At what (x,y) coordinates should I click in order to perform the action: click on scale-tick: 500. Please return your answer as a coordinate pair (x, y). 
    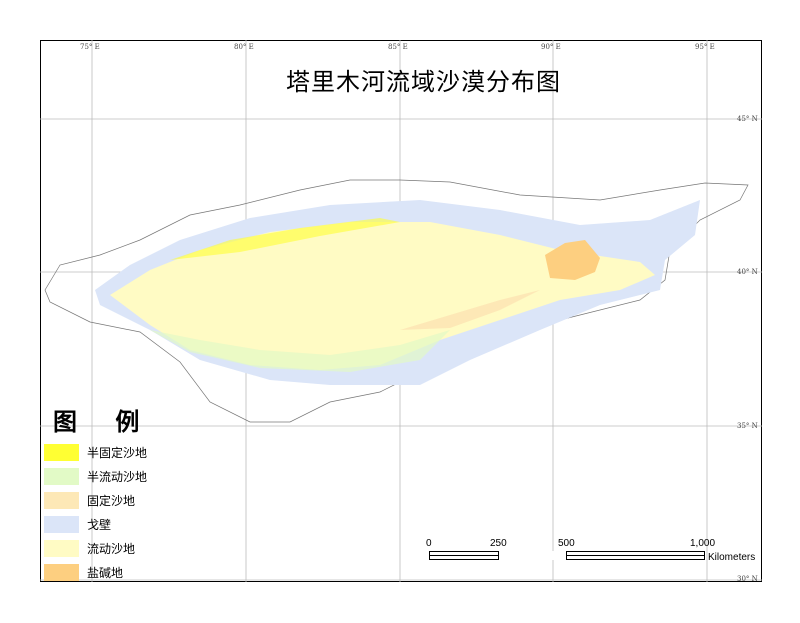
    Looking at the image, I should click on (566, 543).